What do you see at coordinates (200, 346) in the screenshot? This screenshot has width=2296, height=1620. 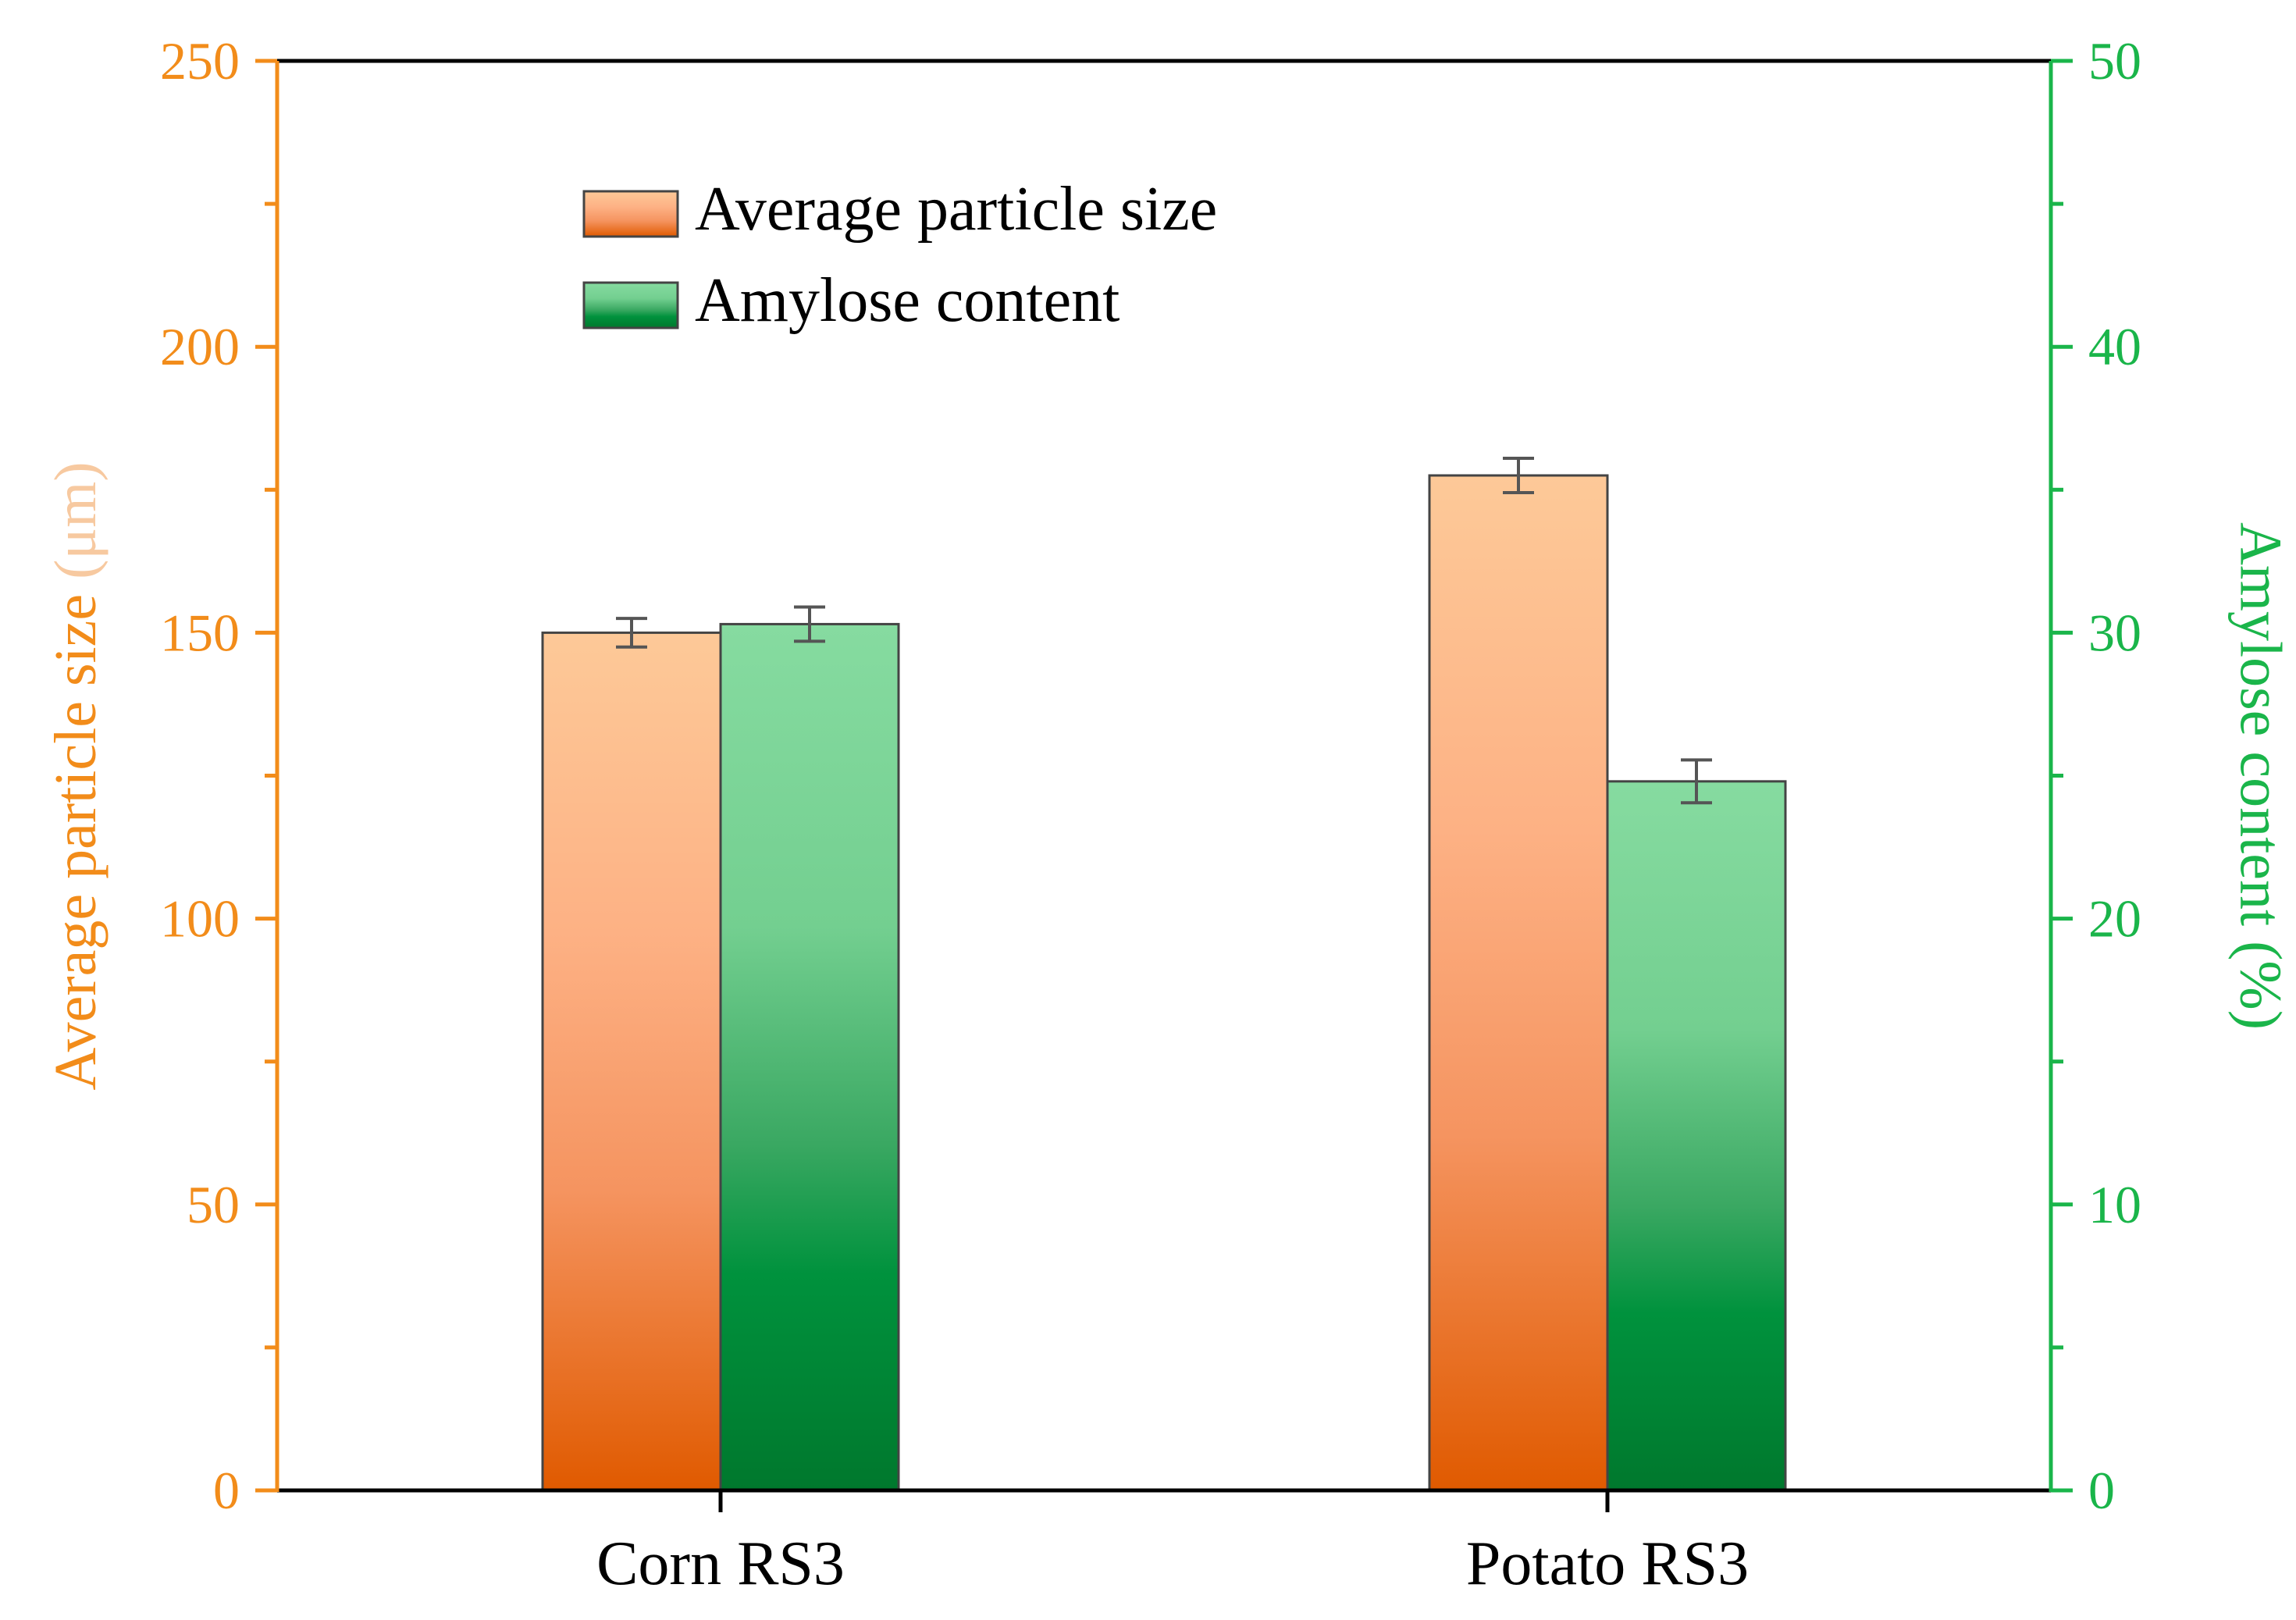 I see `left-tick-label: 200` at bounding box center [200, 346].